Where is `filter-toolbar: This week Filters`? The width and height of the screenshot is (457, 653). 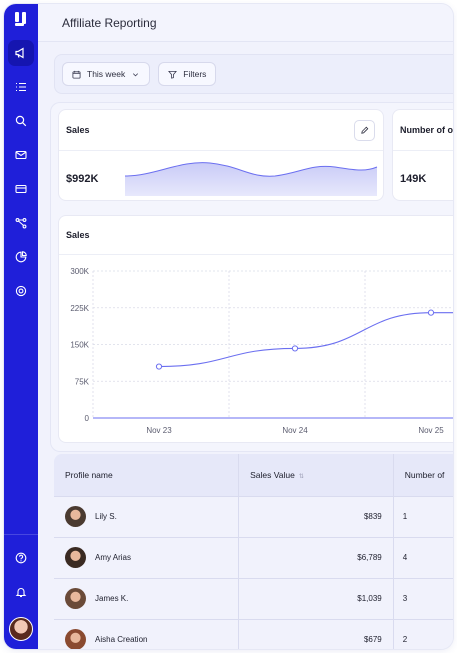
filter-toolbar: This week Filters is located at coordinates (253, 74).